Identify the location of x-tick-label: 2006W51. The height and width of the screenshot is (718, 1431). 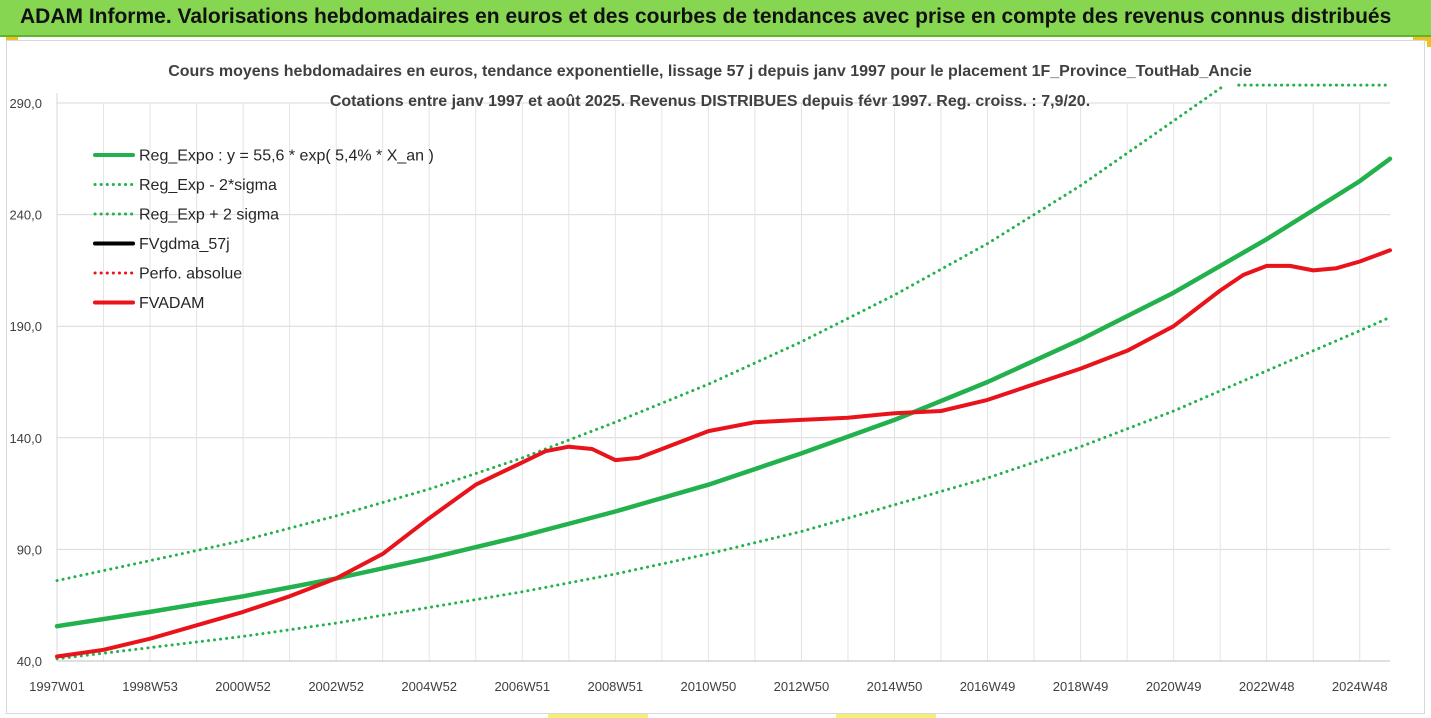
(522, 686).